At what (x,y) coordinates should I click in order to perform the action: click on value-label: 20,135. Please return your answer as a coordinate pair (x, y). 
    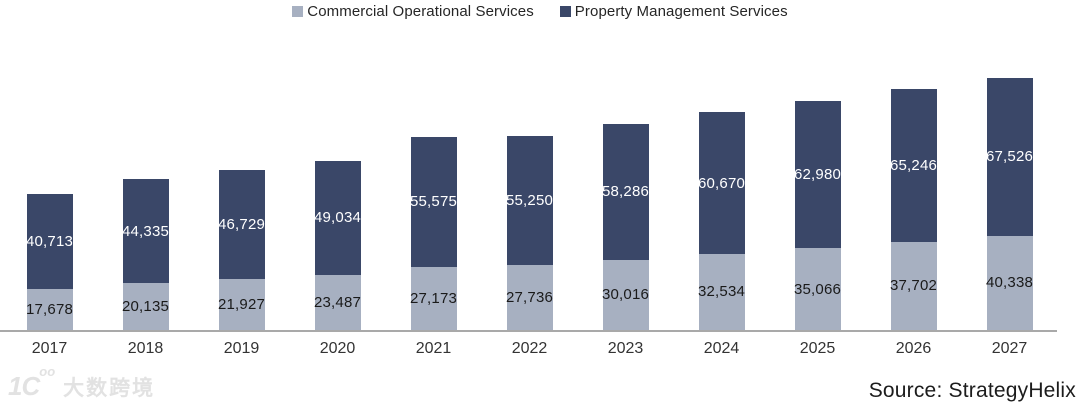
    Looking at the image, I should click on (145, 306).